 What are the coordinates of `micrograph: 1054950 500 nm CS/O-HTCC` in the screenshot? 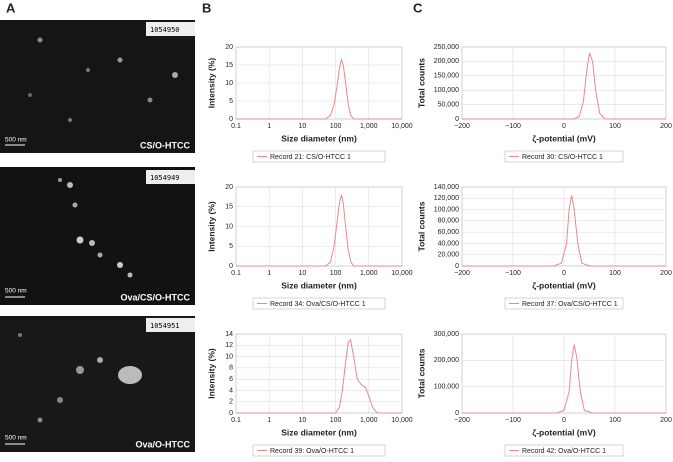 It's located at (97, 86).